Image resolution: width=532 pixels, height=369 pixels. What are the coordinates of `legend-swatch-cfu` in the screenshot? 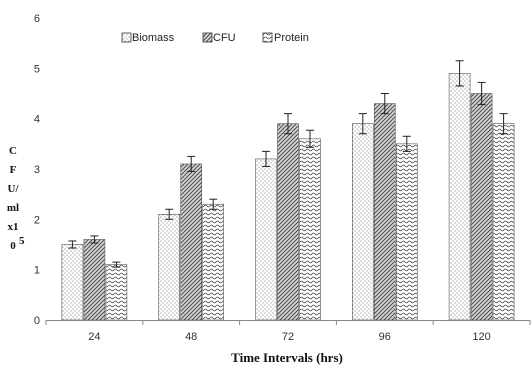 It's located at (207, 37).